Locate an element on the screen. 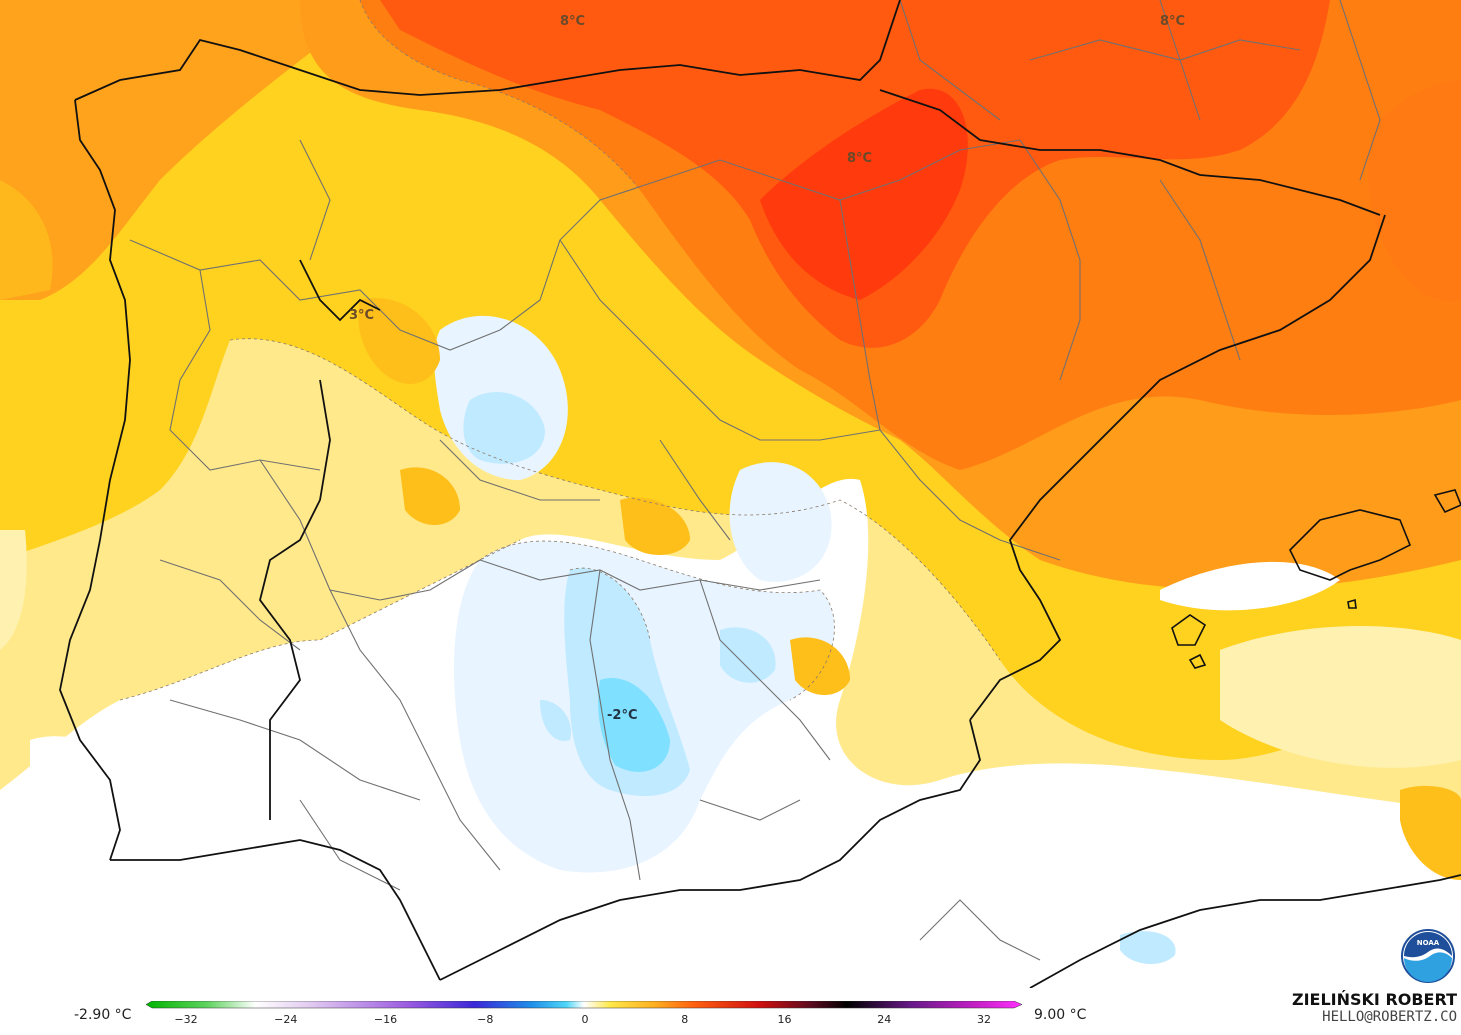 The image size is (1461, 1035). color-bar-tick: 16 is located at coordinates (785, 1019).